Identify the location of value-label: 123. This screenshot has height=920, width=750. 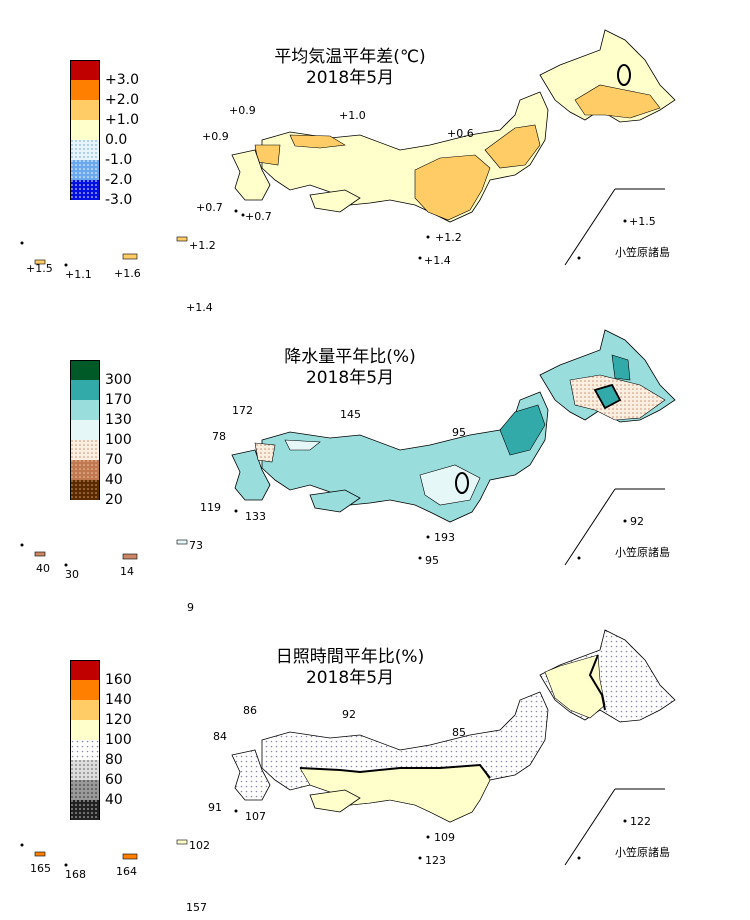
(435, 860).